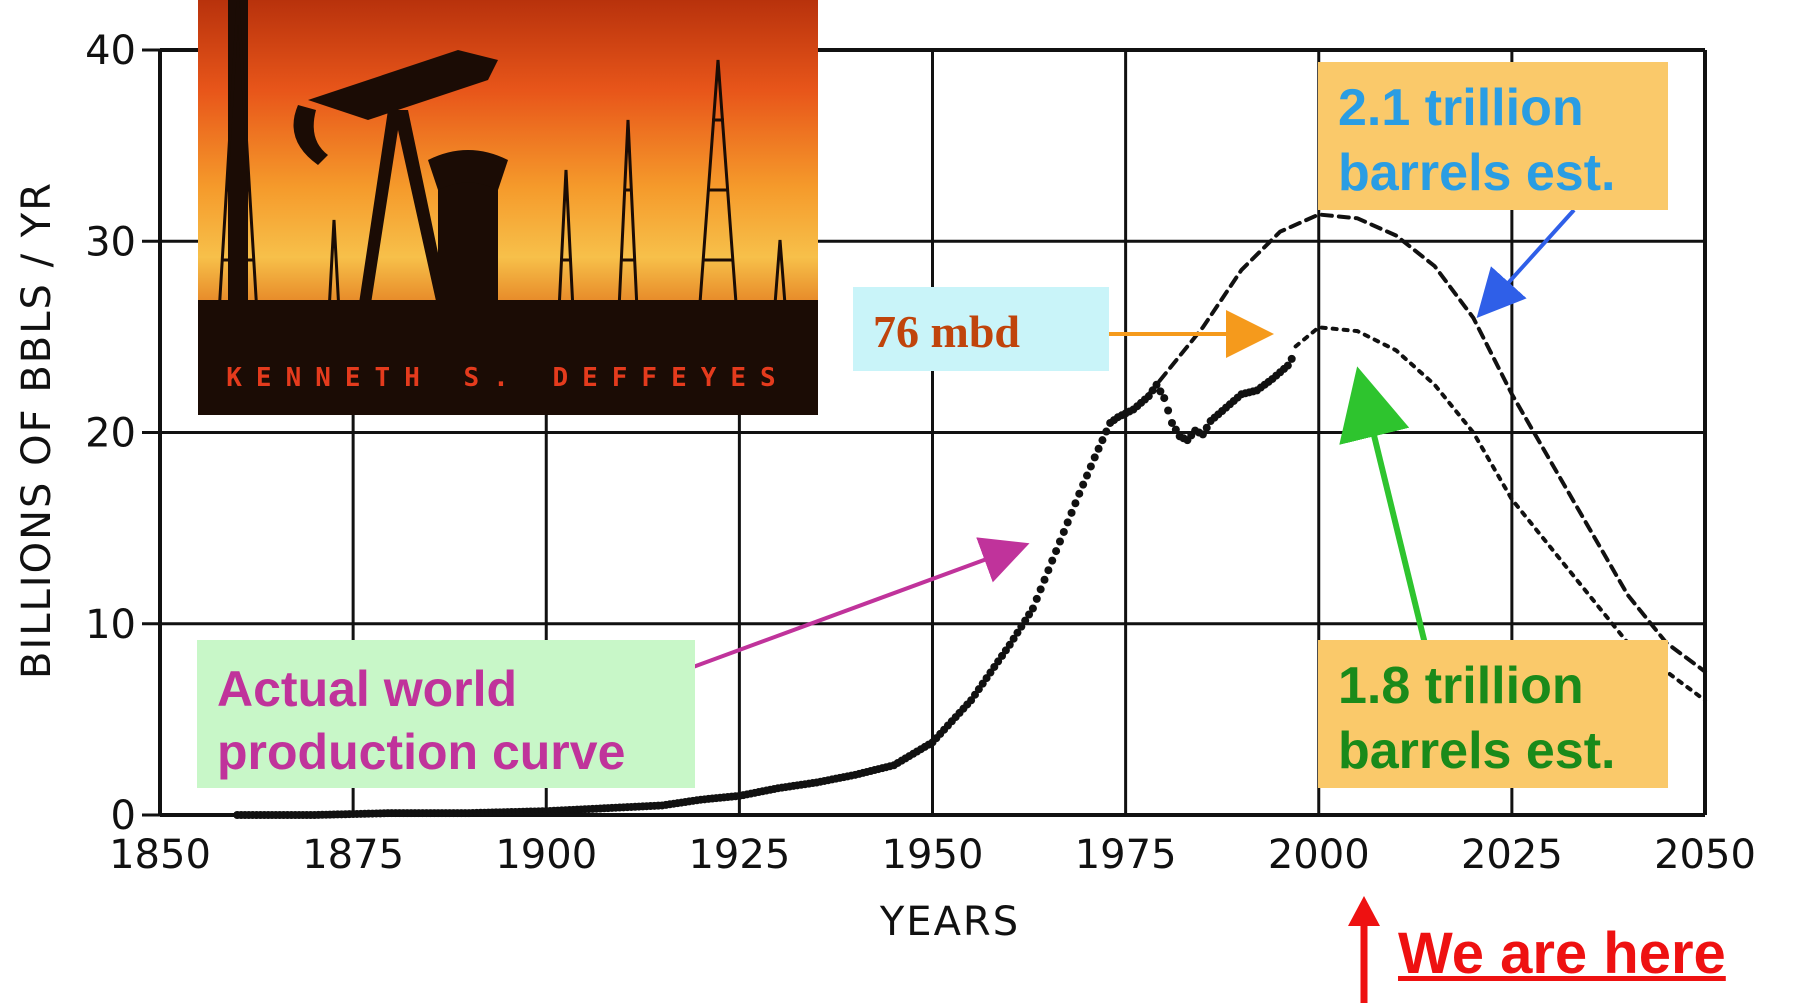 The height and width of the screenshot is (1003, 1794). I want to click on actual-line2: production curve, so click(421, 751).